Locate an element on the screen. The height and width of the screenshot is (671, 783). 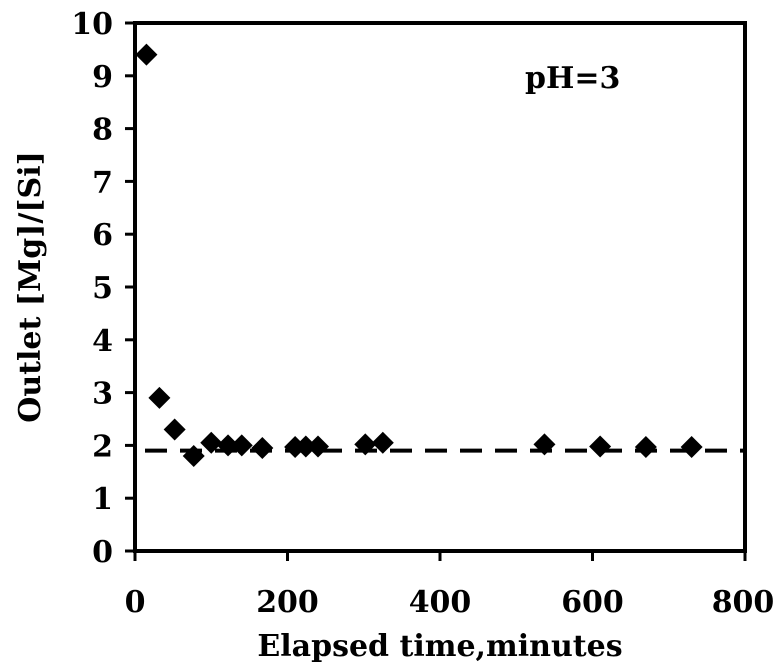
y-axis-title: Outlet [Mg]/[Si] is located at coordinates (30, 287).